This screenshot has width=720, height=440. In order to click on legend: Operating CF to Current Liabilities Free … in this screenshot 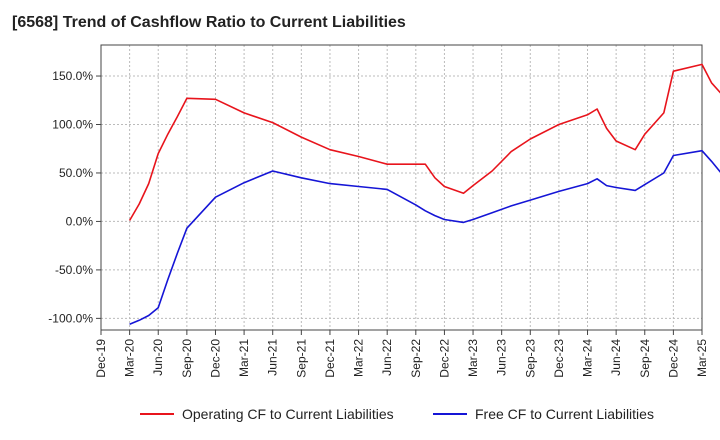, I will do `click(397, 414)`.